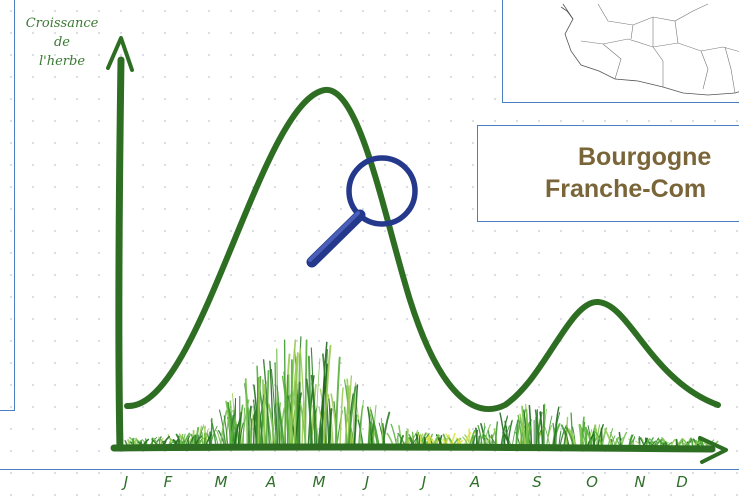 The height and width of the screenshot is (497, 739). Describe the element at coordinates (120, 254) in the screenshot. I see `y-axis` at that location.